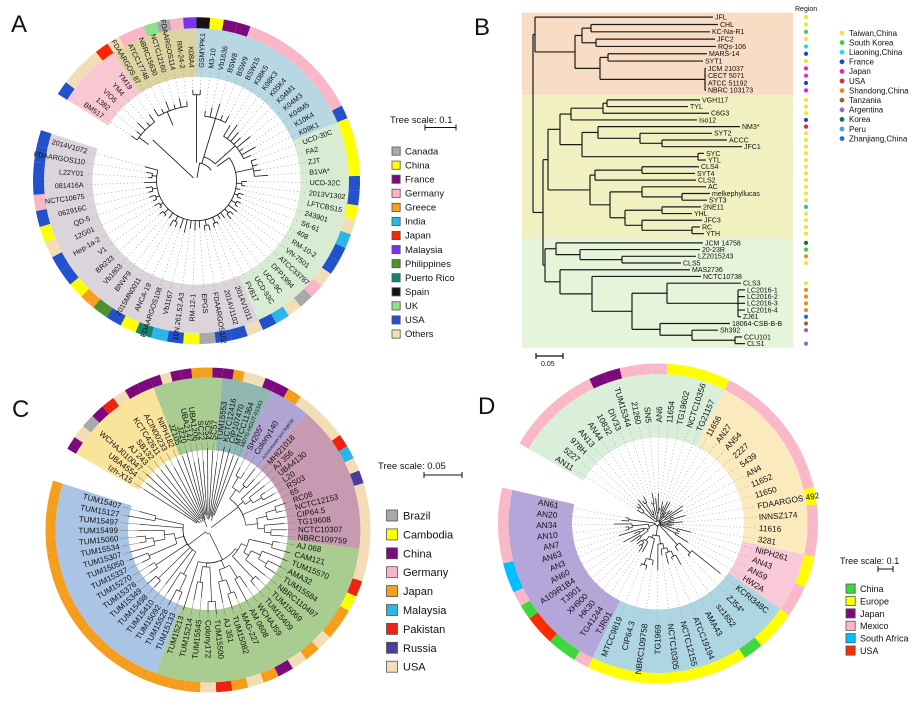 This screenshot has height=706, width=921. I want to click on svg-text: India, so click(415, 222).